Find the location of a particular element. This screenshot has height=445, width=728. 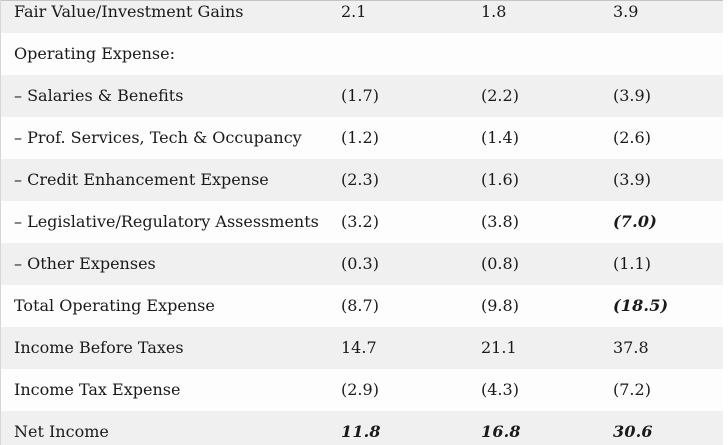

table-row: Fair Value/Investment Gains 2.1 1.8 3.9 is located at coordinates (362, 16).